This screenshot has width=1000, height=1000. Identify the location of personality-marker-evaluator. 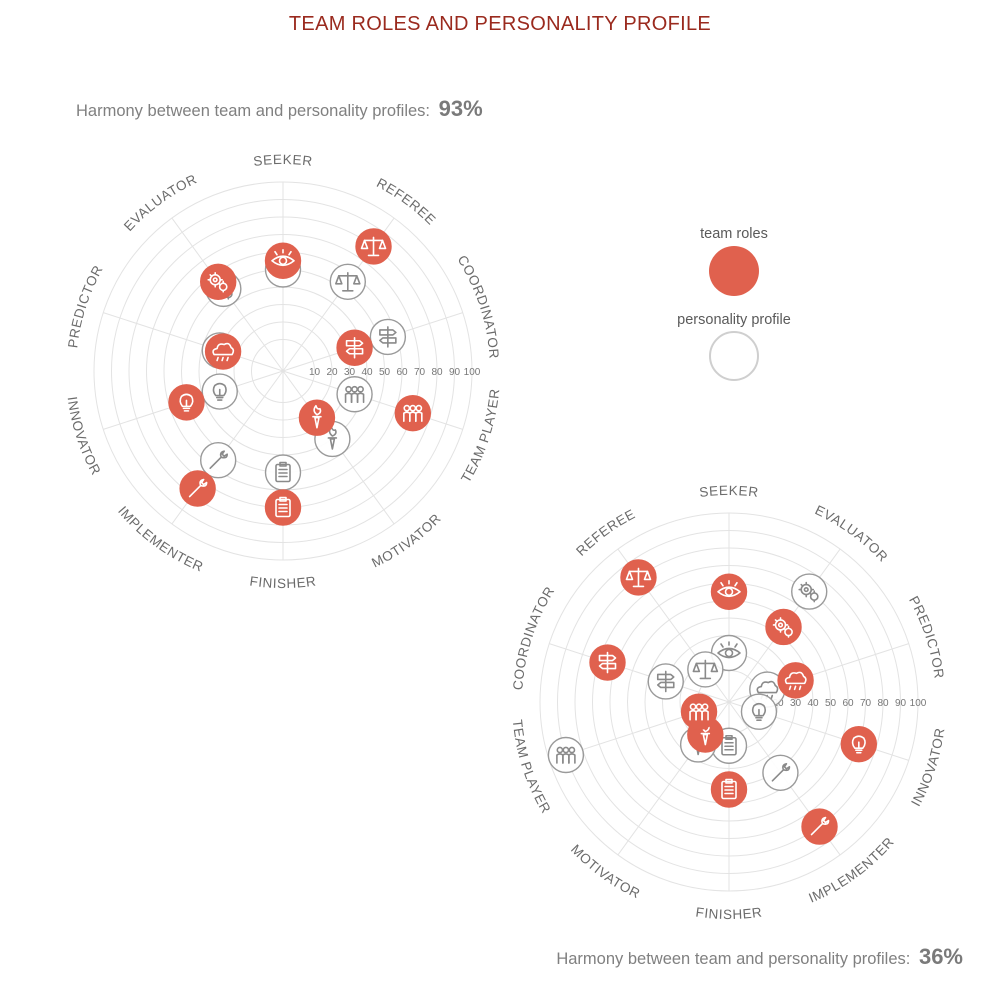
(809, 591).